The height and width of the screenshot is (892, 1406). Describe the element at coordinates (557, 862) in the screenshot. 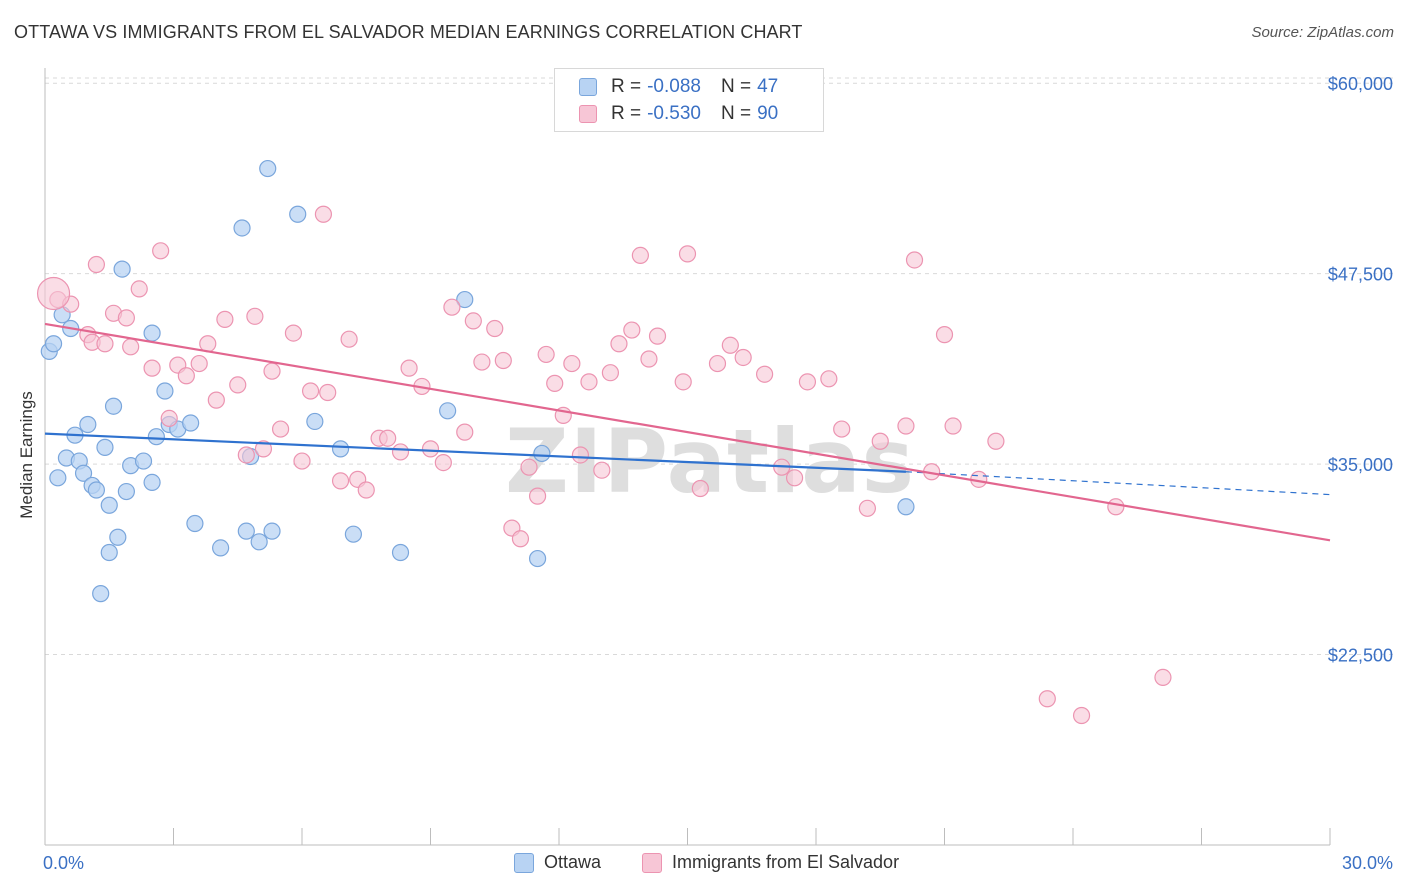

I see `legend-item-ottawa: Ottawa` at that location.